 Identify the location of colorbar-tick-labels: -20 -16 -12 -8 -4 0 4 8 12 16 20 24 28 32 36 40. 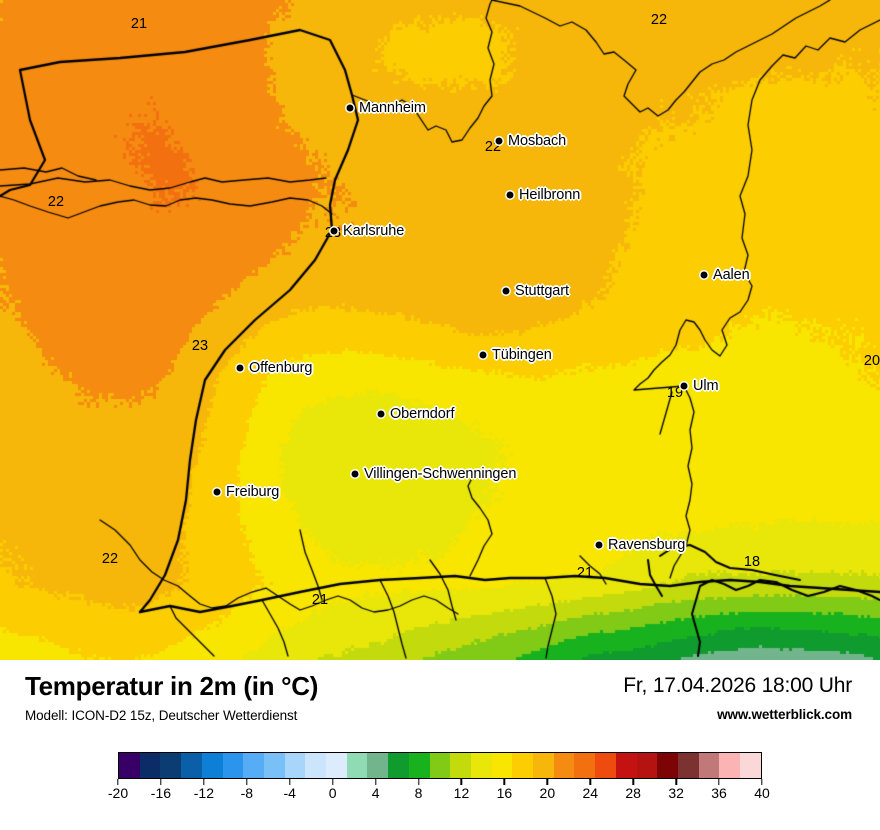
(439, 795).